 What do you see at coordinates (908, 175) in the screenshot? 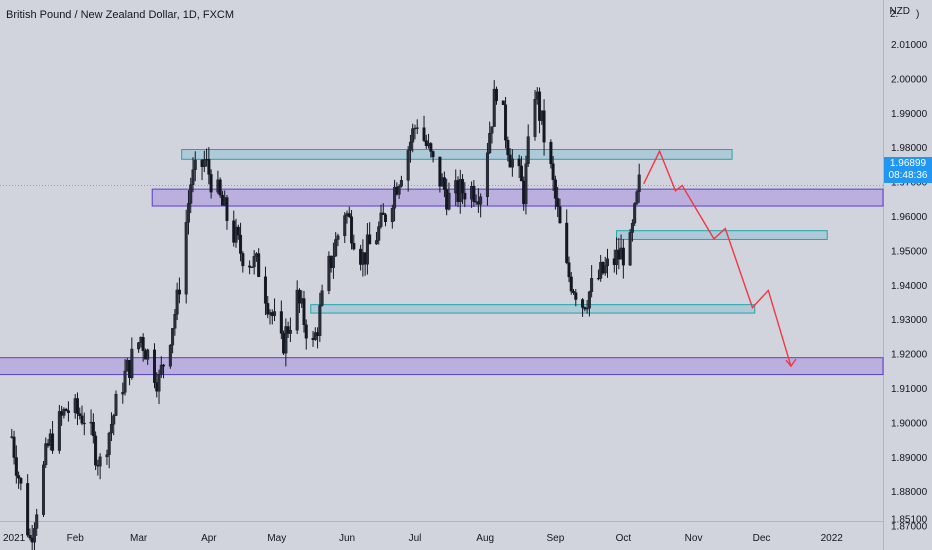
I see `bar-countdown: 08:48:36` at bounding box center [908, 175].